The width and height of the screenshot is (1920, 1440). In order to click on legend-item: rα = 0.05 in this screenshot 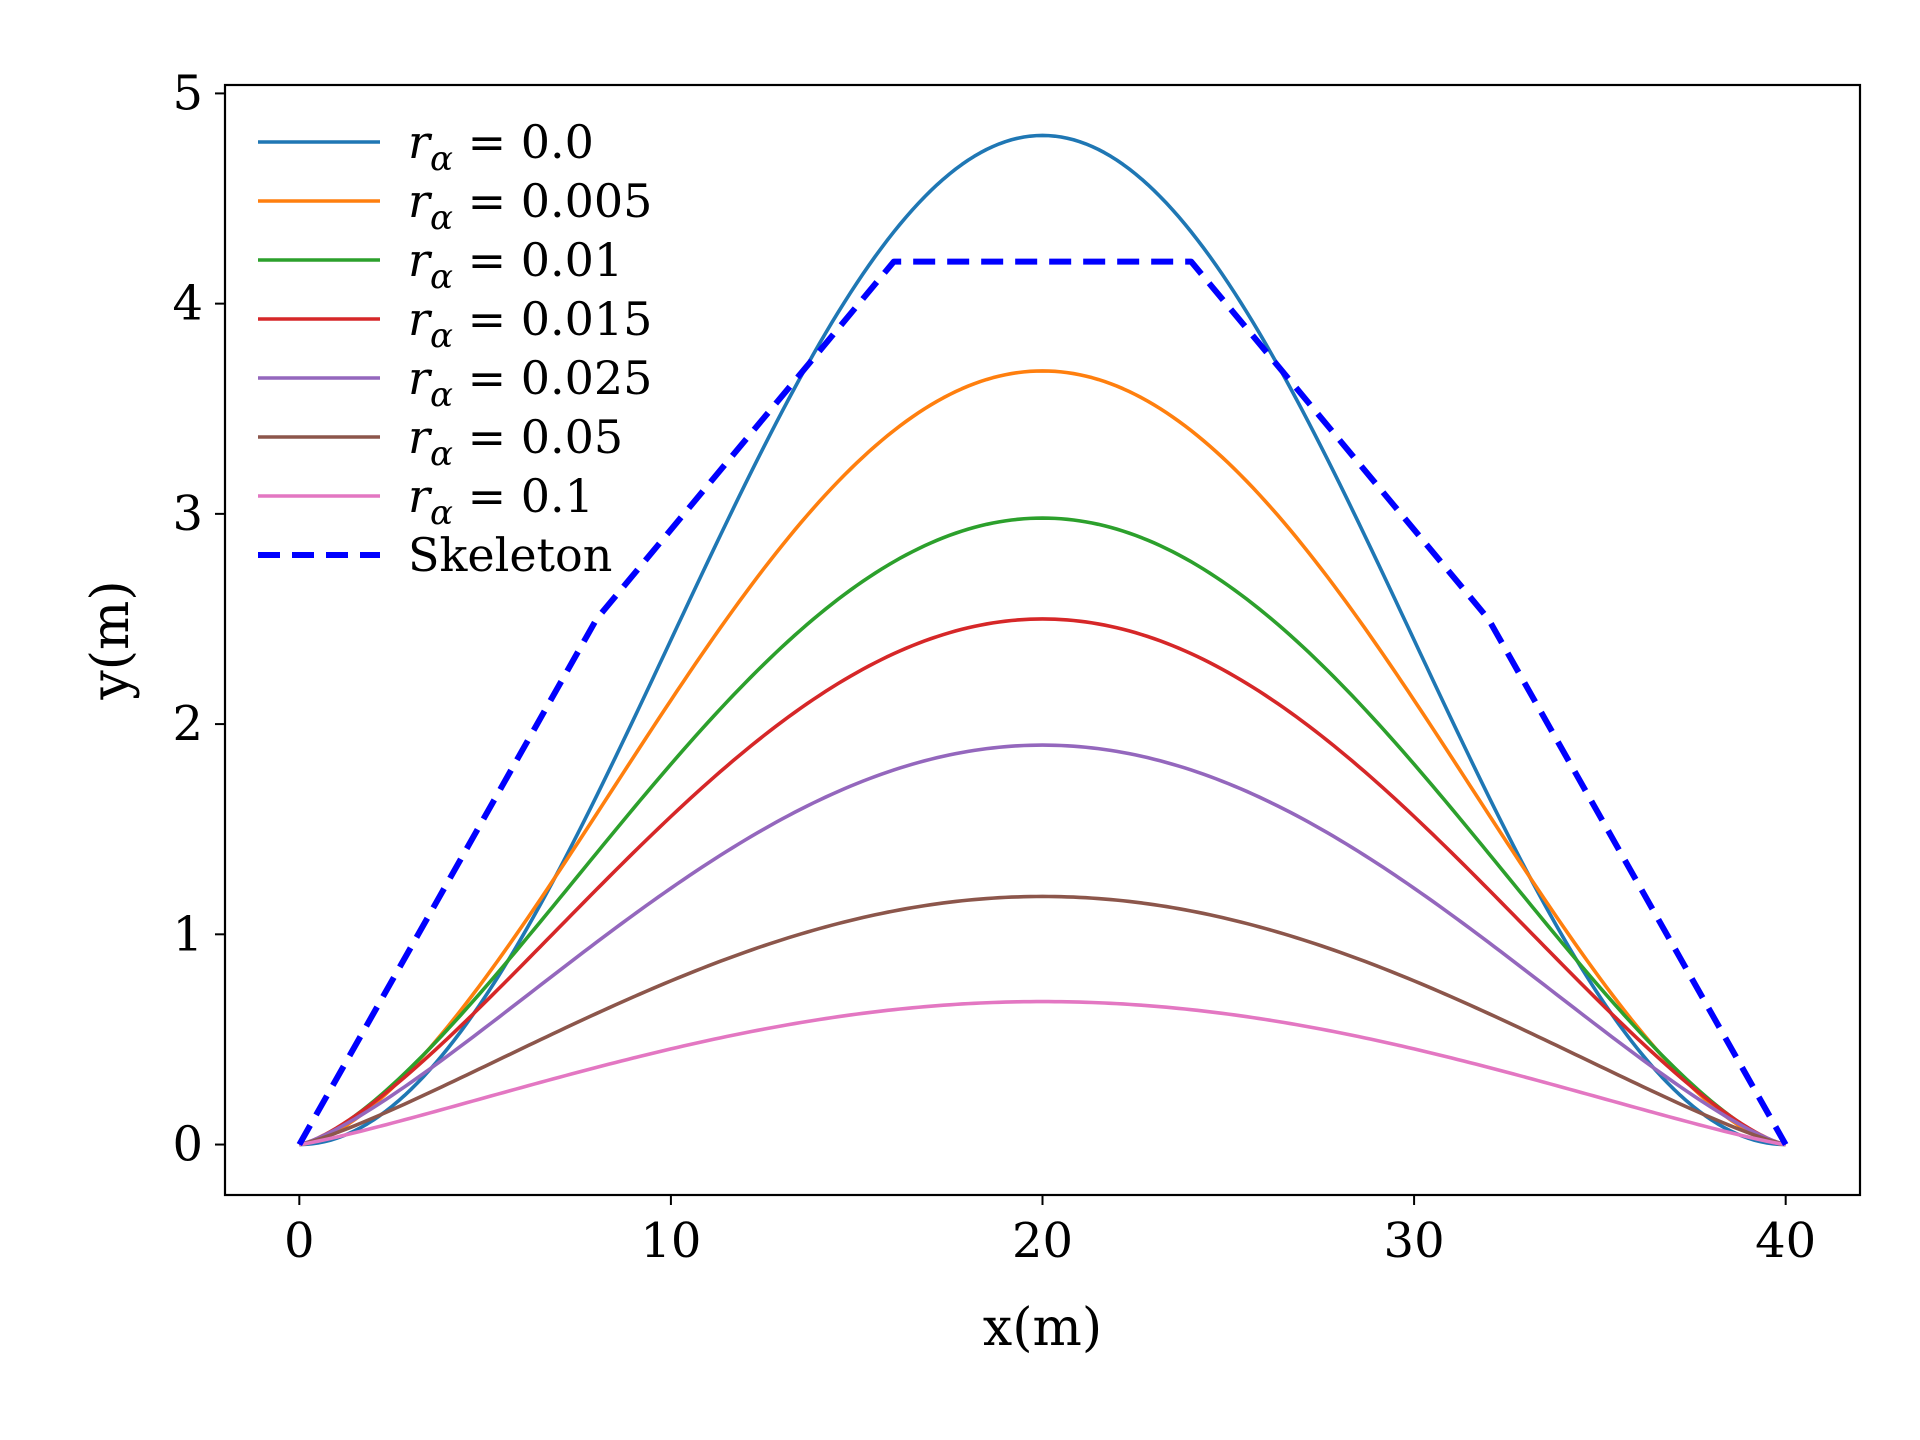, I will do `click(440, 442)`.